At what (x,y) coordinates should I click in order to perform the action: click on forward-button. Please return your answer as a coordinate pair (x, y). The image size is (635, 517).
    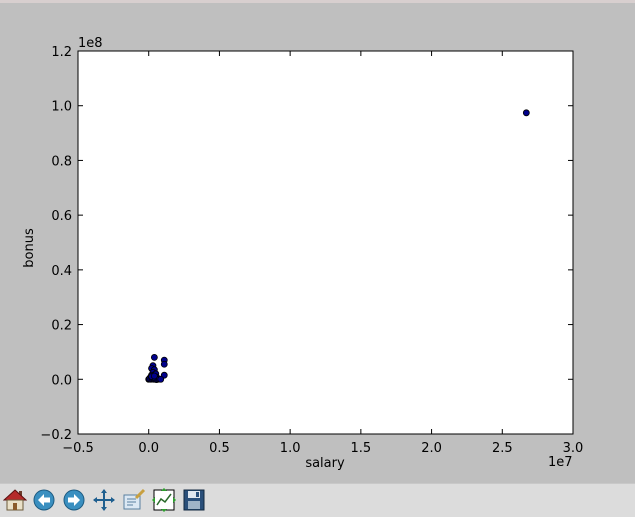
    Looking at the image, I should click on (74, 500).